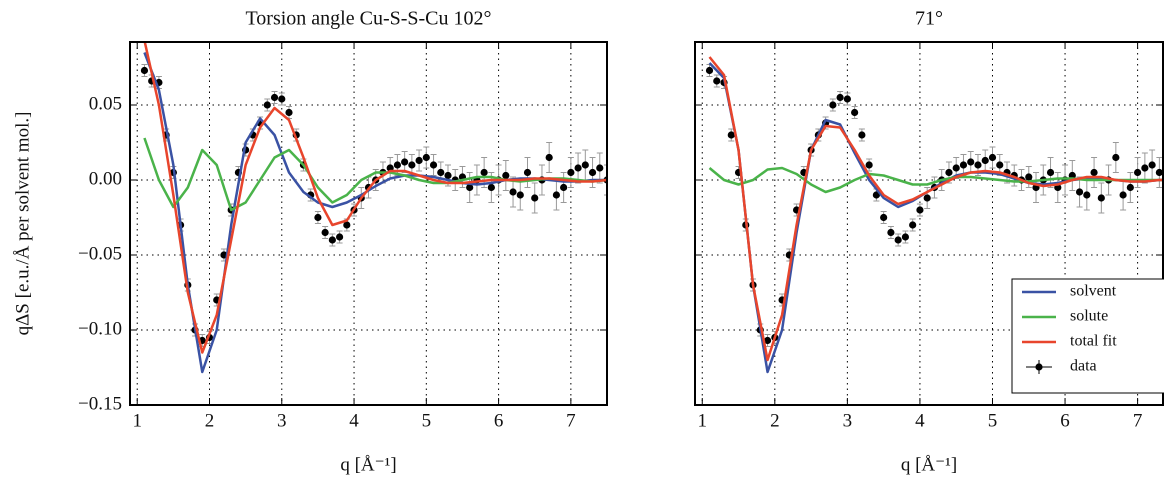  What do you see at coordinates (929, 19) in the screenshot?
I see `chart-title: 71°` at bounding box center [929, 19].